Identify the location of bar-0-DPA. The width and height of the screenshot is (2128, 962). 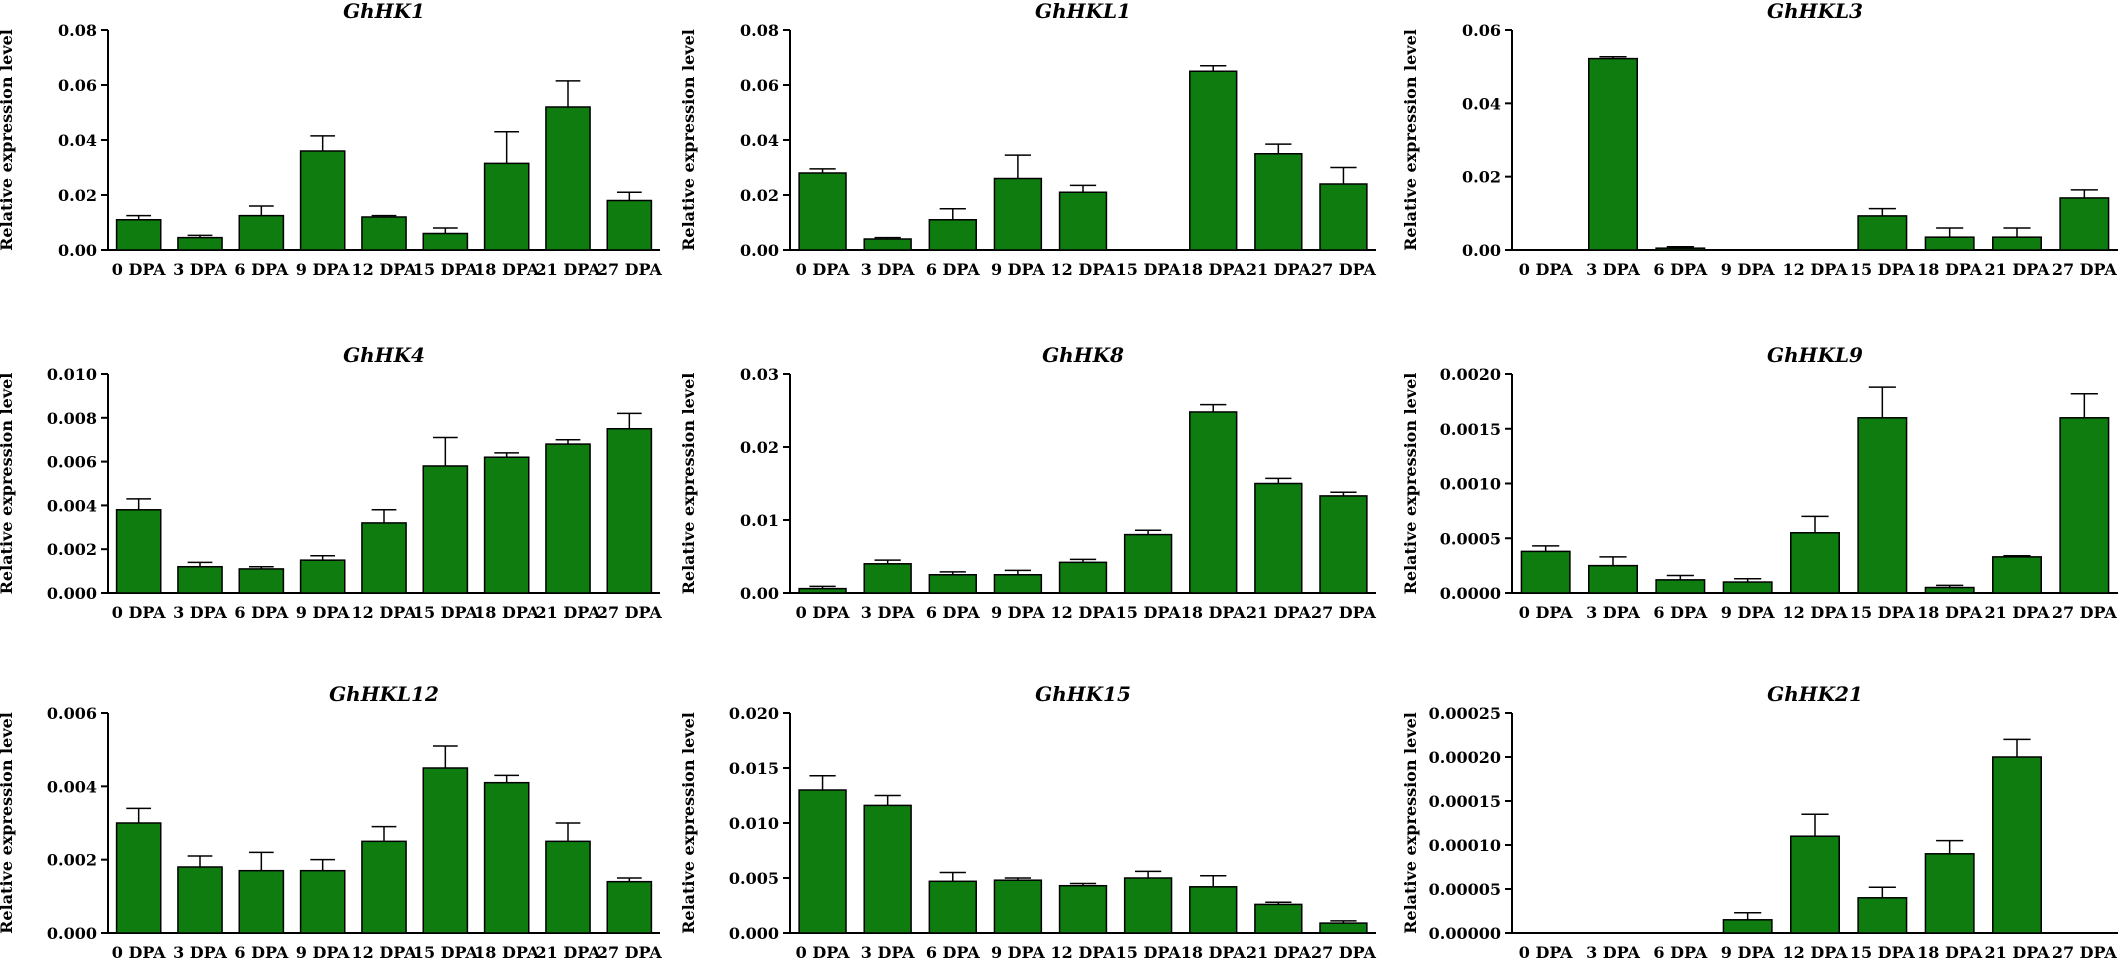
(822, 861).